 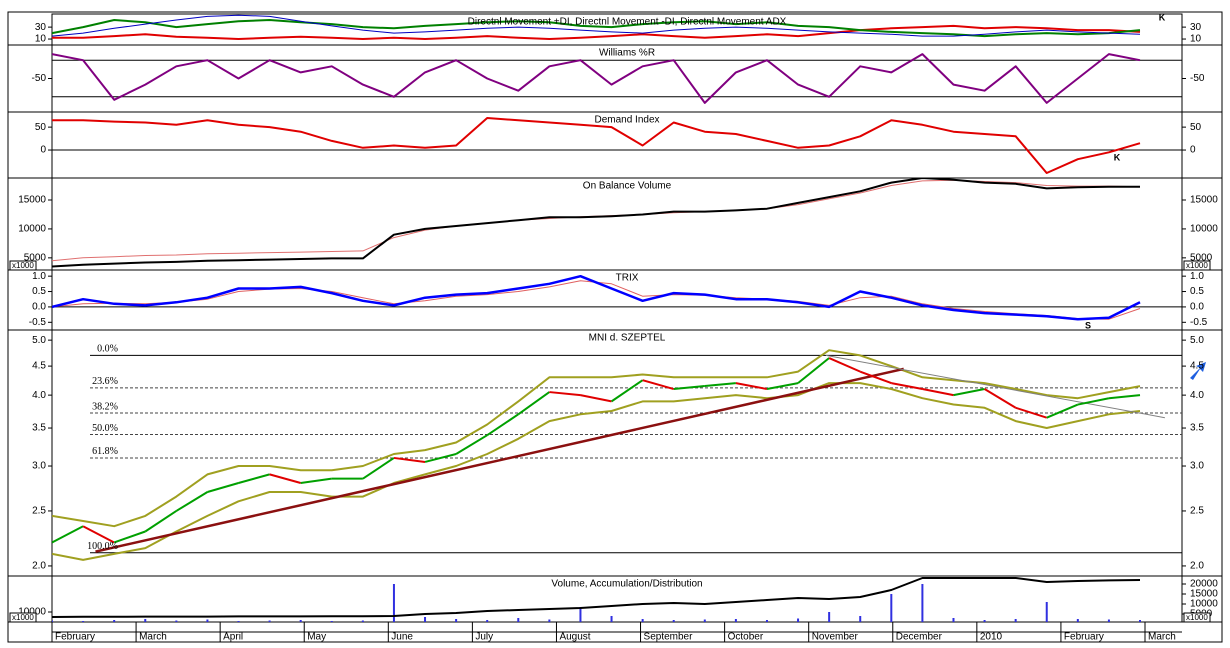 What do you see at coordinates (316, 637) in the screenshot?
I see `x-tick-label: May` at bounding box center [316, 637].